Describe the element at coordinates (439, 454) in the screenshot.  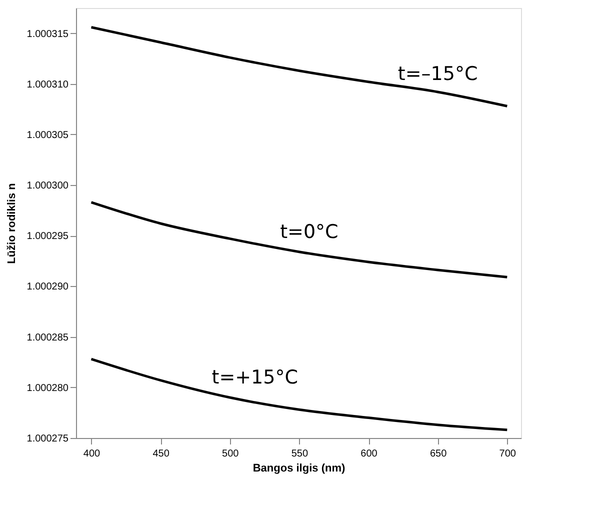
I see `x-tick-label: 650` at that location.